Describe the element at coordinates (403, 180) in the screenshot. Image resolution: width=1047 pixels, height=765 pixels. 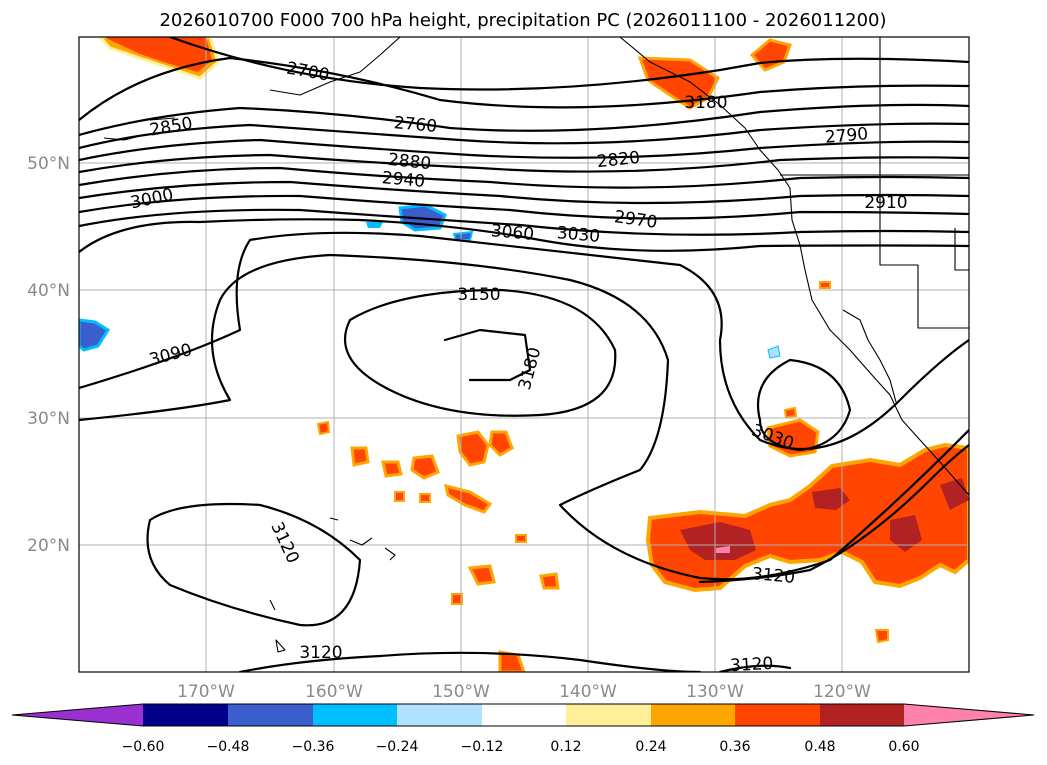
I see `contour-label: 2940` at that location.